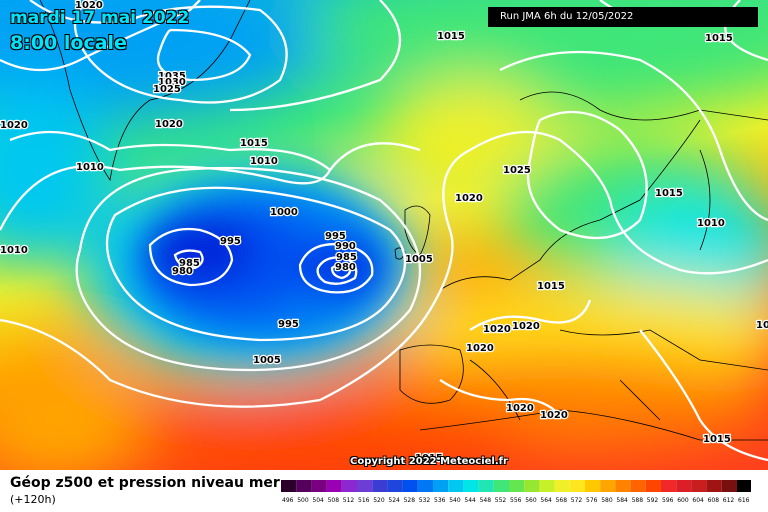 The image size is (768, 512). I want to click on legend-value: 596, so click(668, 500).